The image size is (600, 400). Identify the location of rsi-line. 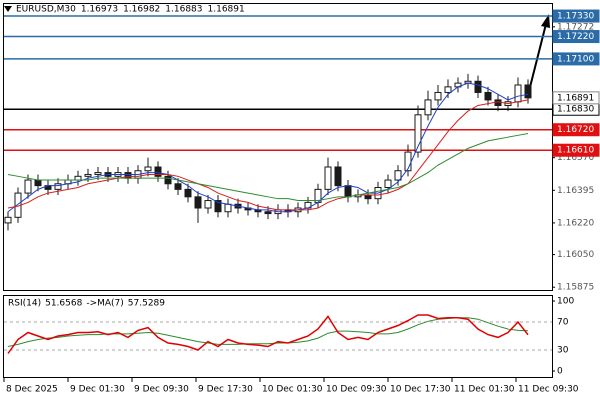
(268, 334).